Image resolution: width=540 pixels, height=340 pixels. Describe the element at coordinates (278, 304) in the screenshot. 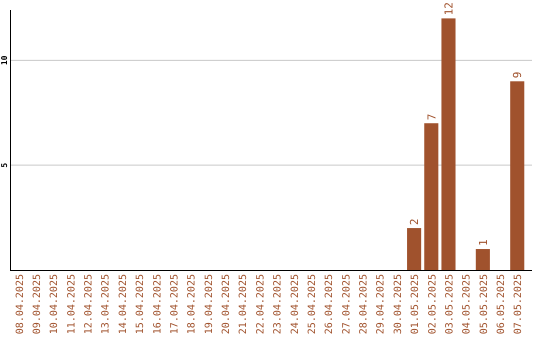

I see `x-tick-label: 23.04.2025` at that location.